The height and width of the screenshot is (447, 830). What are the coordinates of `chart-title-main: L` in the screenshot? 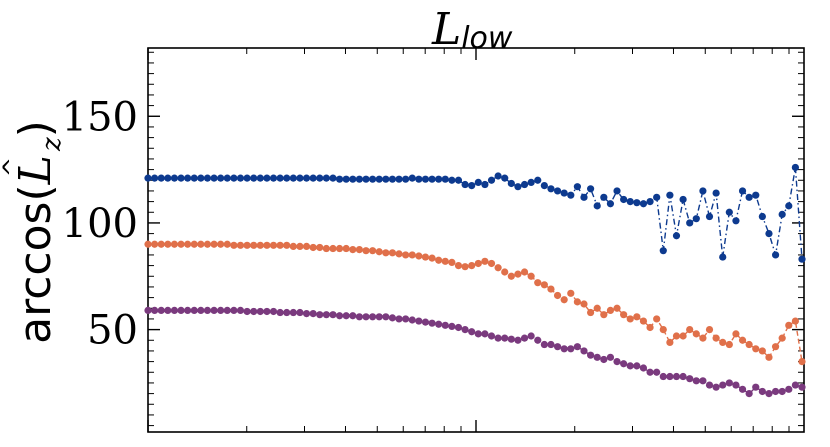 It's located at (446, 29).